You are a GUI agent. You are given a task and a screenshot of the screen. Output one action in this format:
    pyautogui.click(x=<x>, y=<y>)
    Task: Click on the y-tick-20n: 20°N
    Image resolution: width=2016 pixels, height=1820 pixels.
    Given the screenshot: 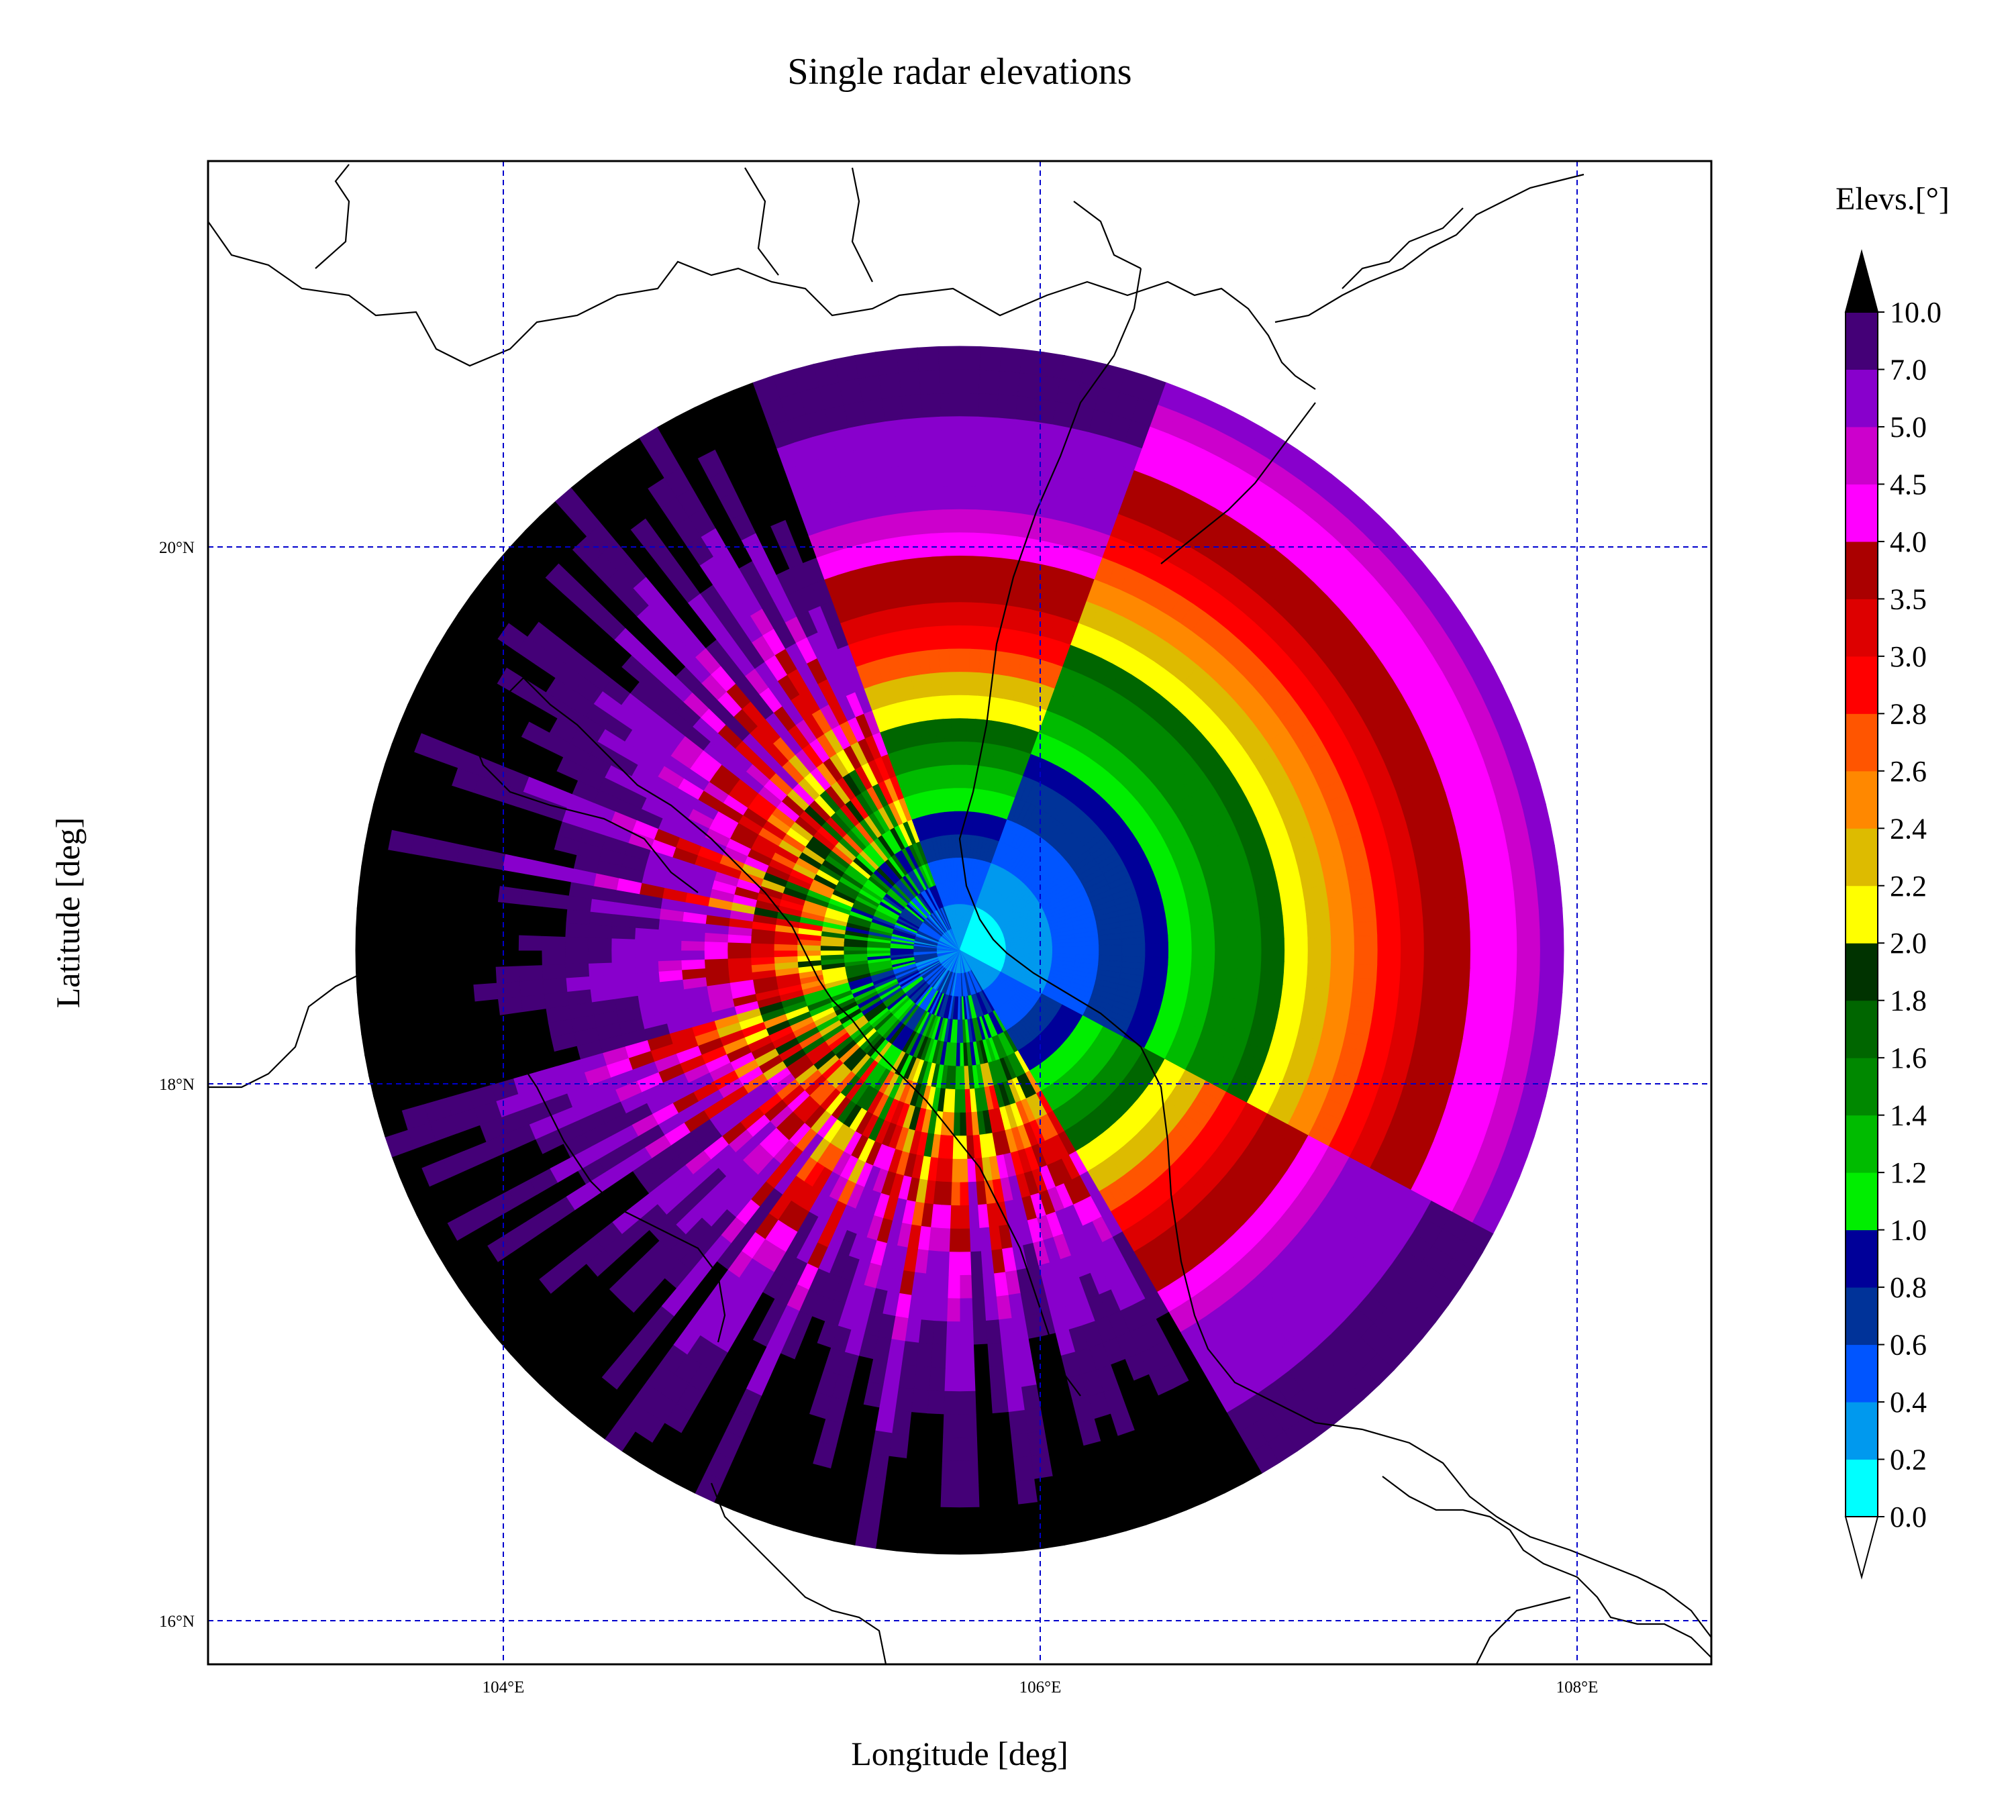 What is the action you would take?
    pyautogui.click(x=177, y=548)
    